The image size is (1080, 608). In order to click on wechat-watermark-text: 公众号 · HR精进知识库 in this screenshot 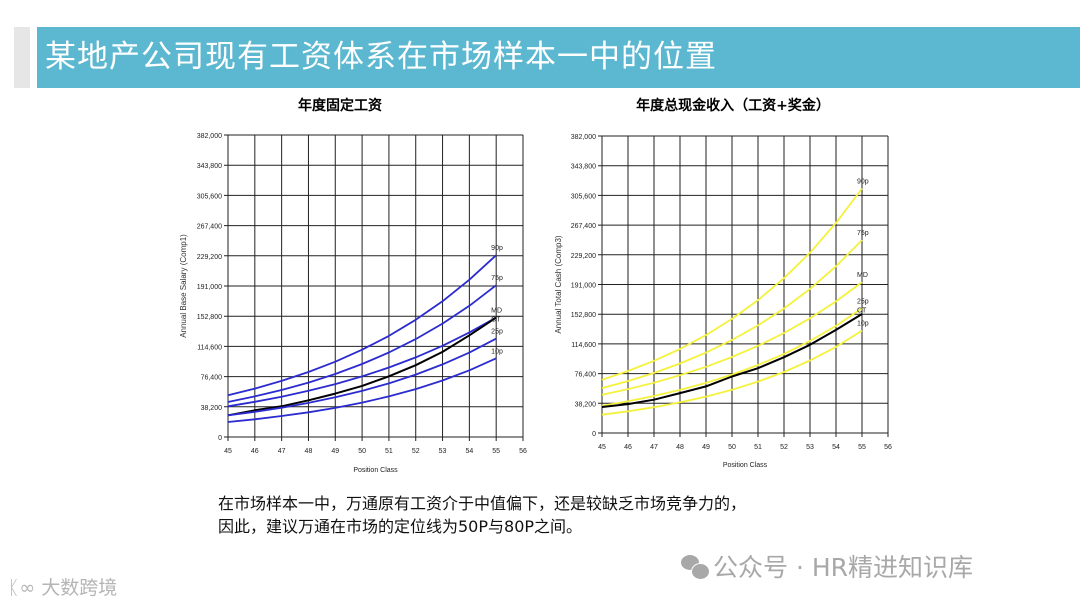, I will do `click(843, 567)`.